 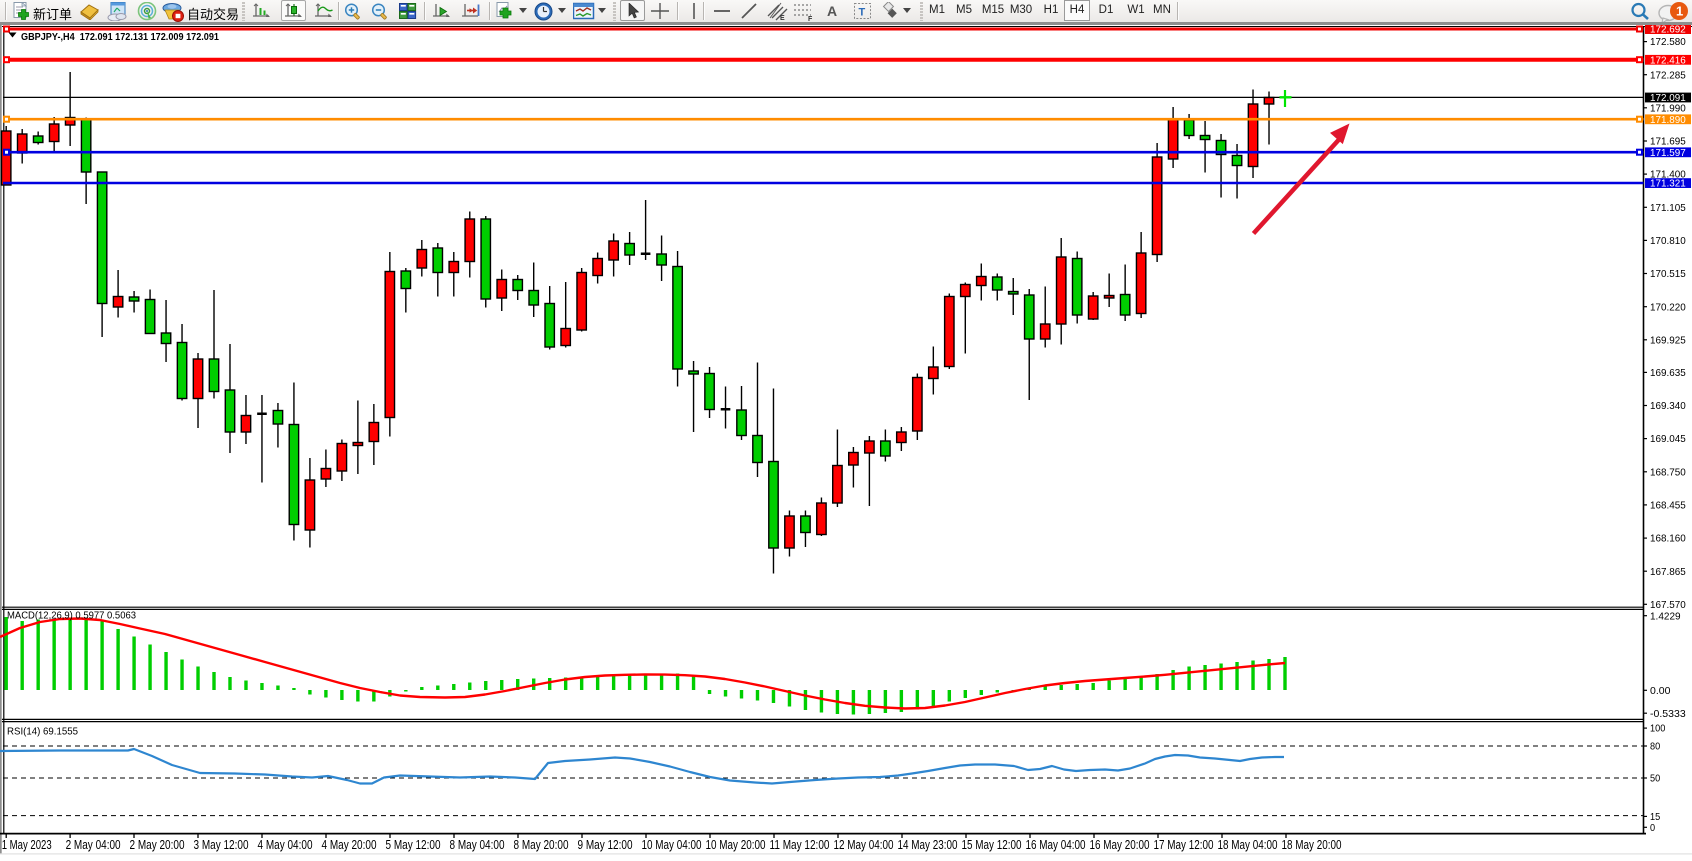 What do you see at coordinates (1657, 729) in the screenshot?
I see `svg-text: 100` at bounding box center [1657, 729].